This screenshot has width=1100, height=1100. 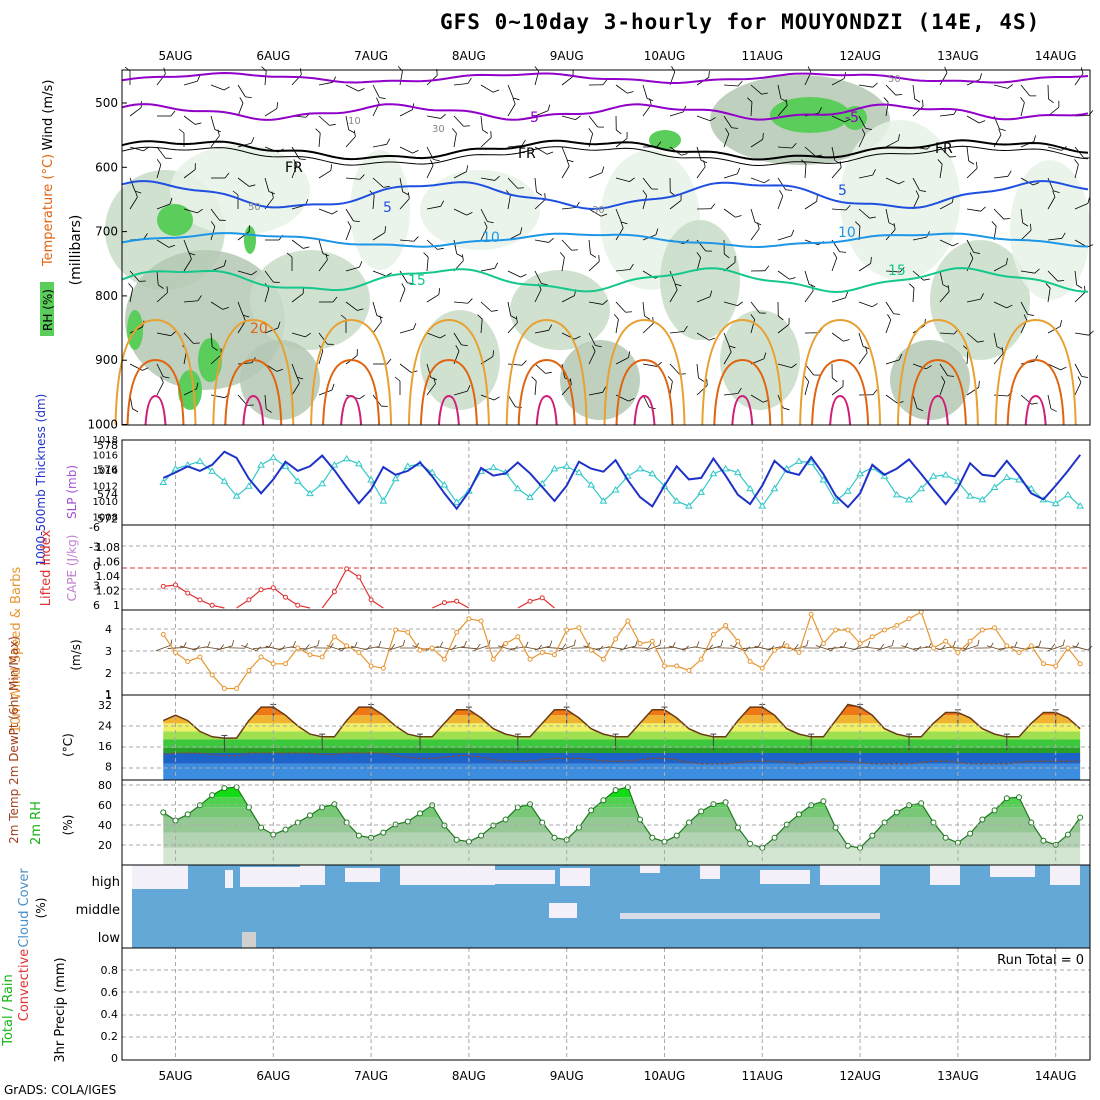 What do you see at coordinates (105, 518) in the screenshot?
I see `slp-tick: 1008` at bounding box center [105, 518].